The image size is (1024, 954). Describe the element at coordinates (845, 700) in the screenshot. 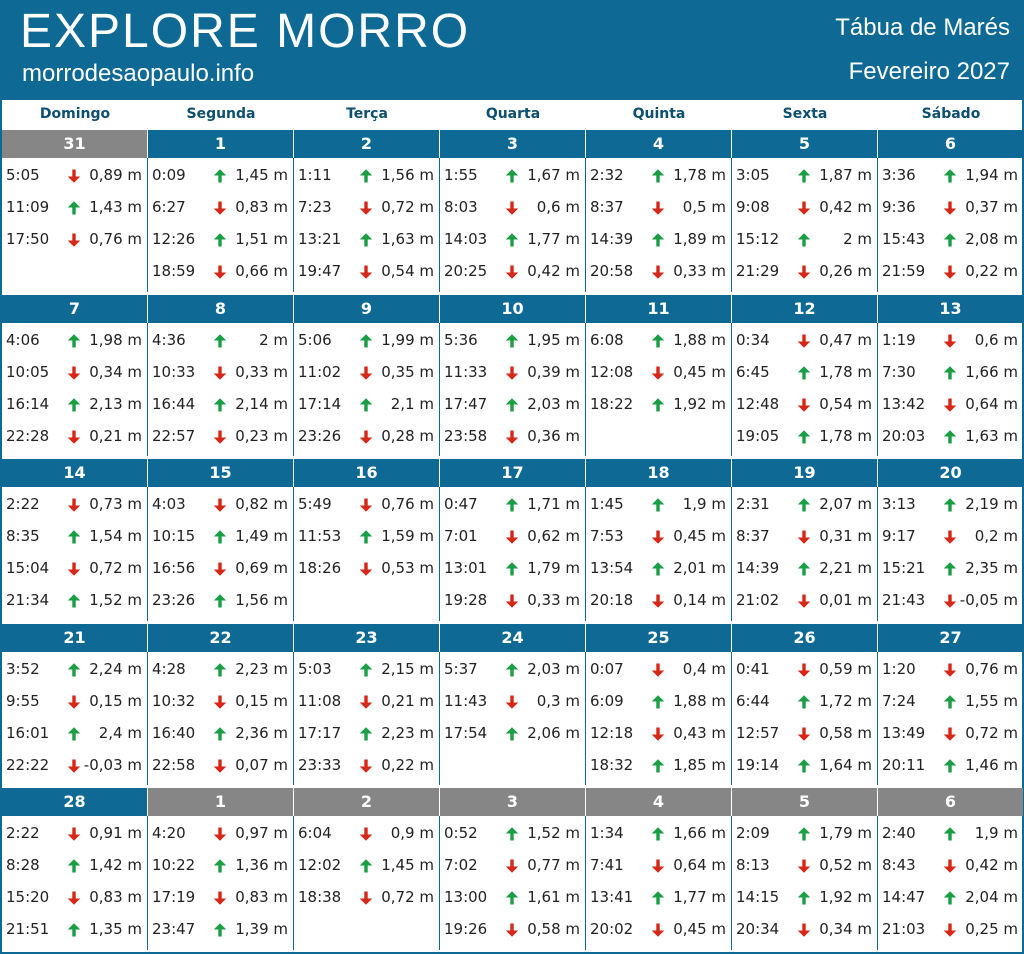

I see `tide-height: 1,72 m` at that location.